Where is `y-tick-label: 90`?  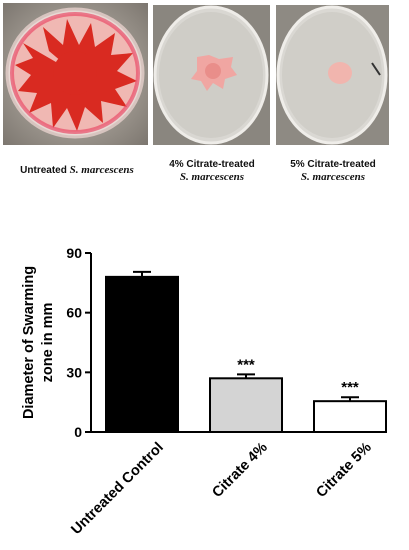
y-tick-label: 90 is located at coordinates (74, 253).